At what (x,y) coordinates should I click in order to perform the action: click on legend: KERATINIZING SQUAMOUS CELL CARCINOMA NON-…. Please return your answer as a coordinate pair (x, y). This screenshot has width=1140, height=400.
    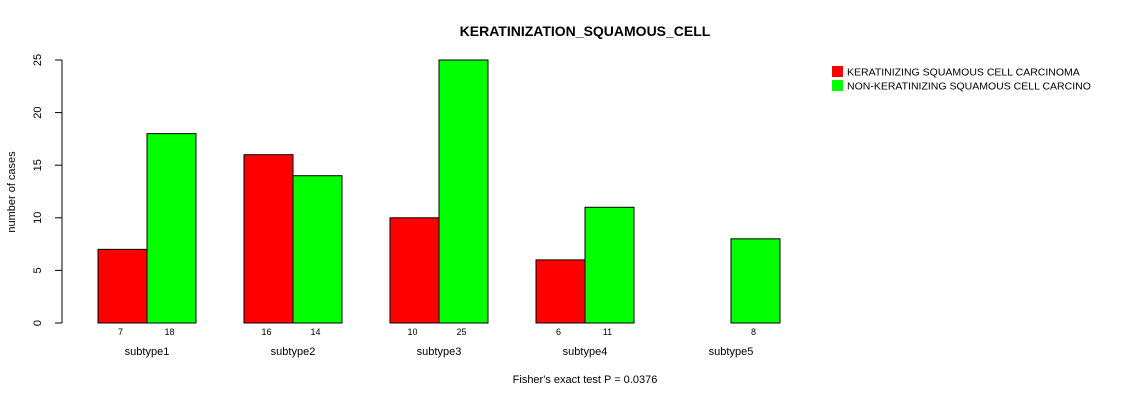
    Looking at the image, I should click on (961, 79).